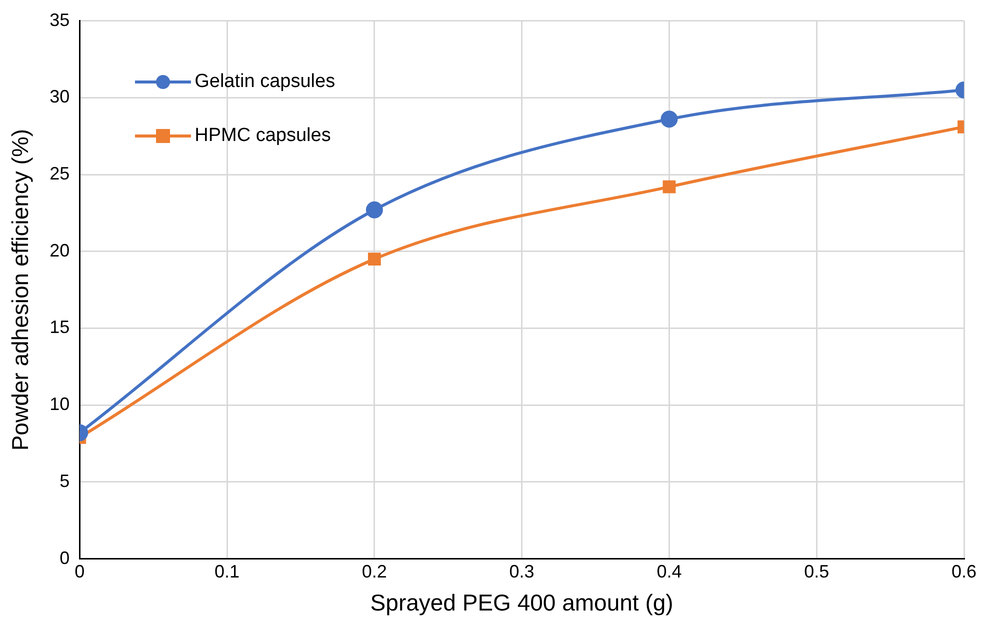  I want to click on y-tick-label: 25, so click(60, 173).